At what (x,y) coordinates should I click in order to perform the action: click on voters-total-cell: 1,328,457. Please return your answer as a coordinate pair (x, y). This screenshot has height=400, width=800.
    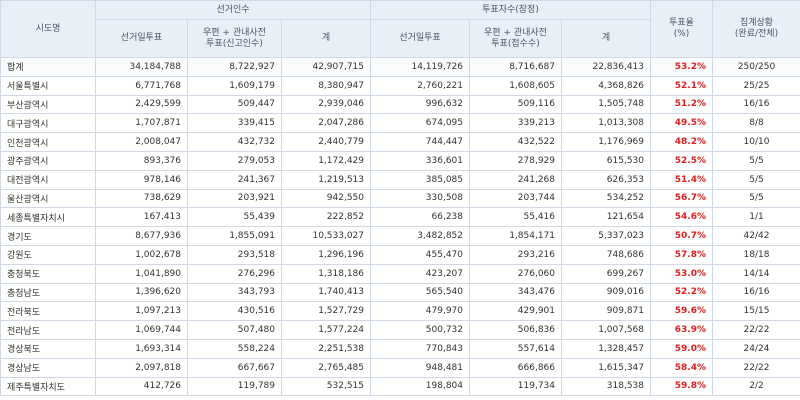
    Looking at the image, I should click on (606, 348).